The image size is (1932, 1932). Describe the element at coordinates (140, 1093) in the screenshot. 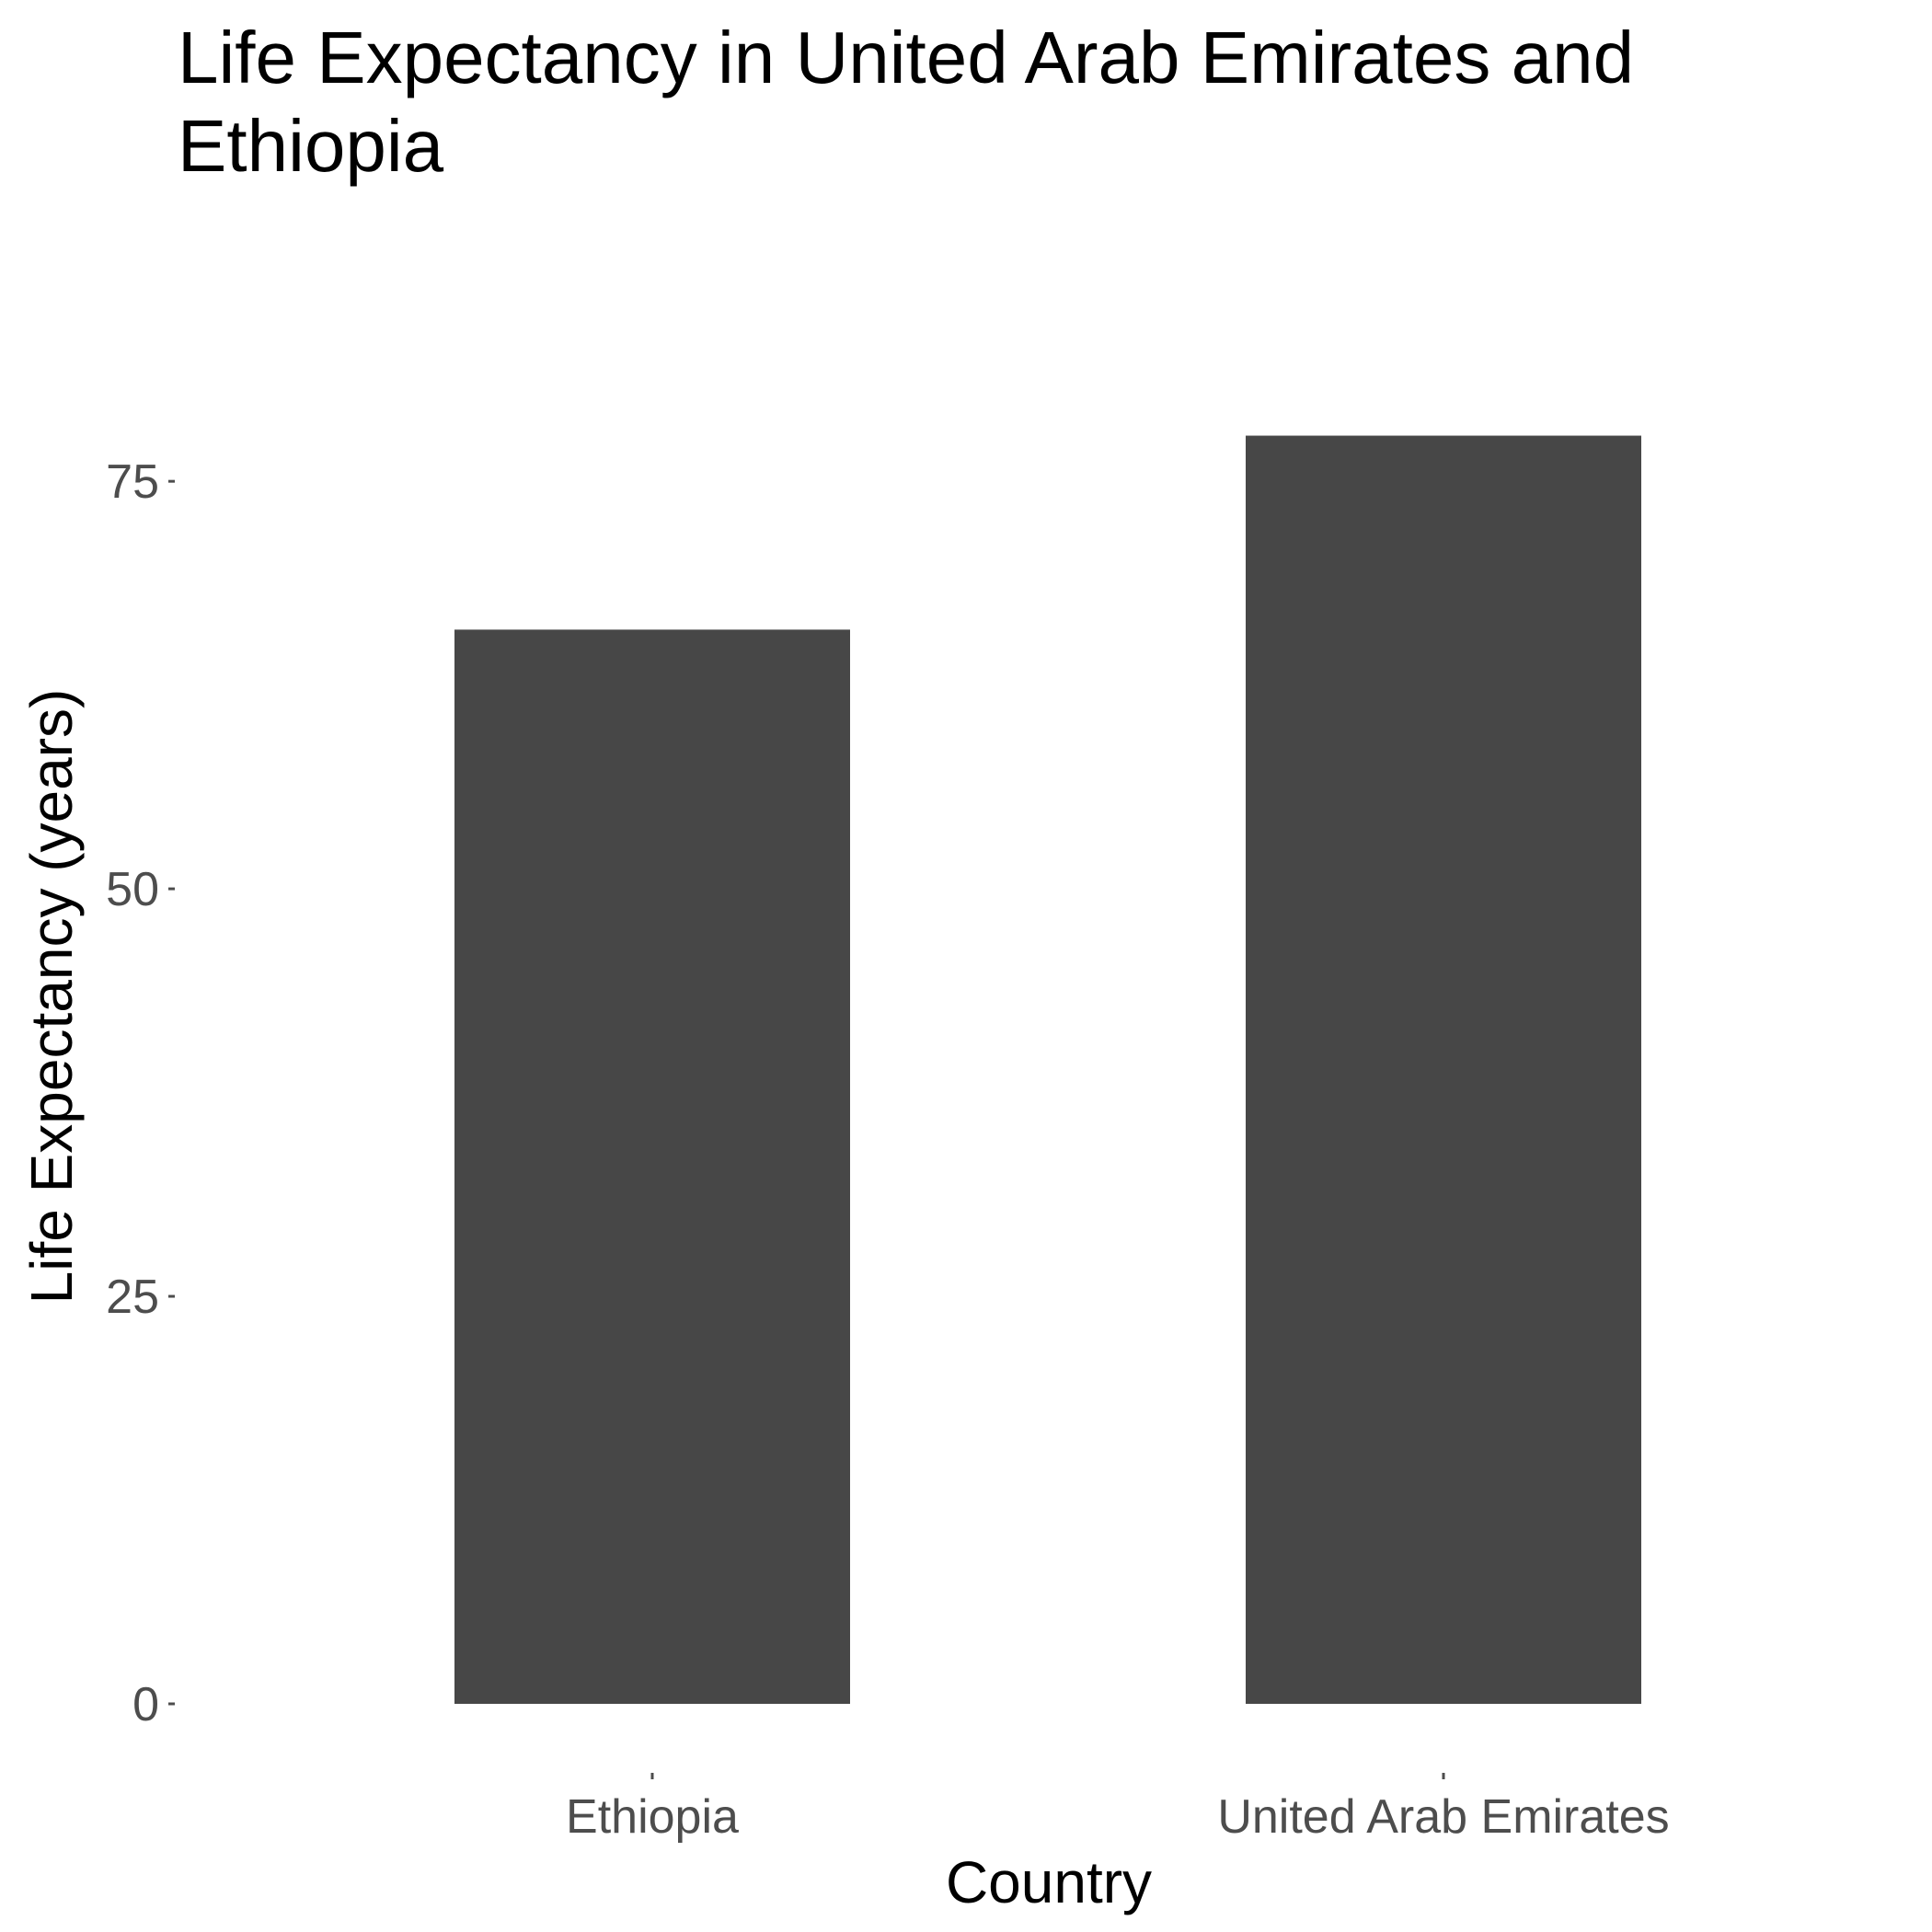

I see `y-axis: 0 25 50 75` at that location.